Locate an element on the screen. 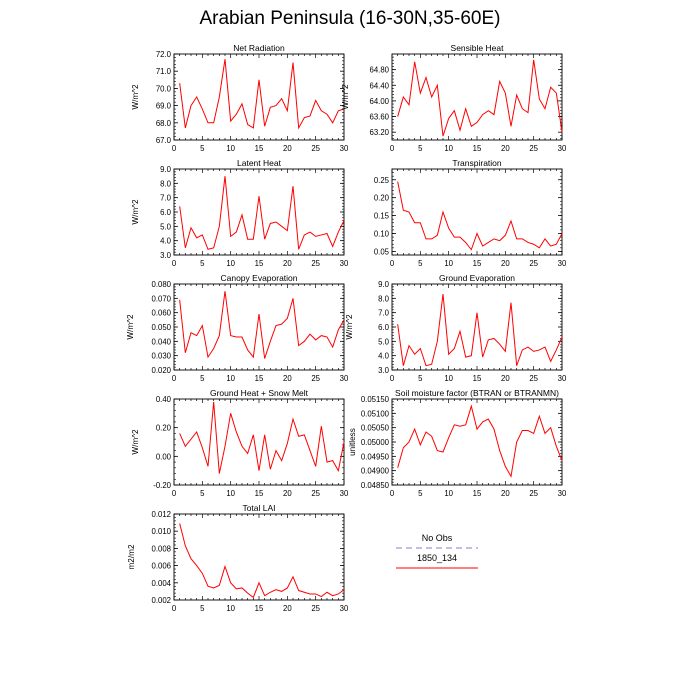 The height and width of the screenshot is (700, 700). y-tick-label: 0.080 is located at coordinates (161, 284).